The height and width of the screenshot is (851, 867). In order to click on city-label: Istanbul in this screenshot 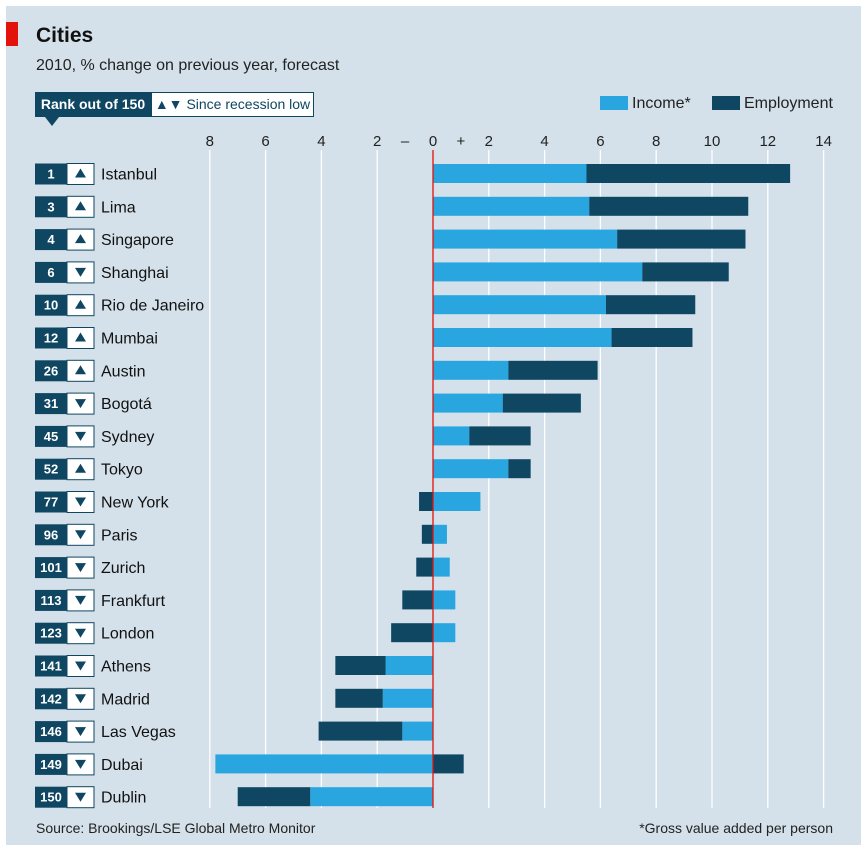, I will do `click(129, 175)`.